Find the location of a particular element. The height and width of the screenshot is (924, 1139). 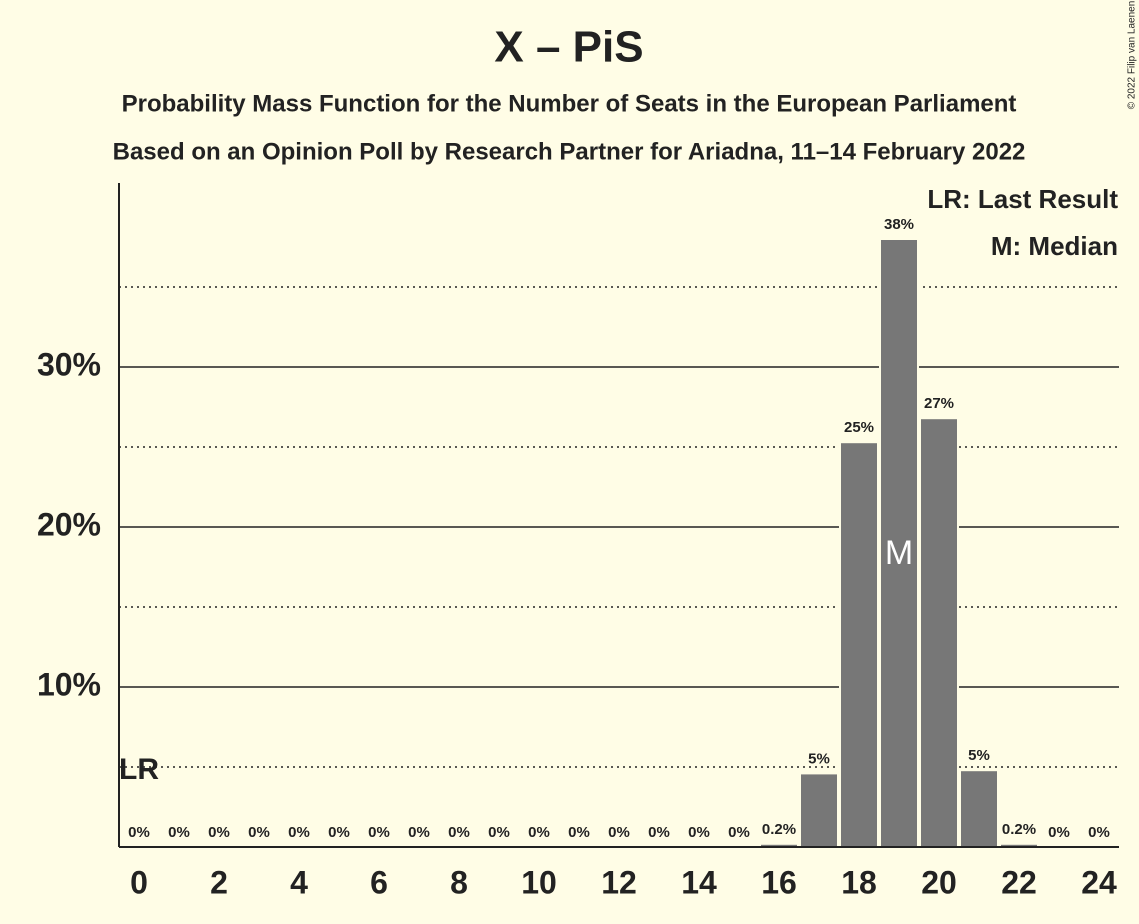

x-tick-label: 2 is located at coordinates (219, 882).